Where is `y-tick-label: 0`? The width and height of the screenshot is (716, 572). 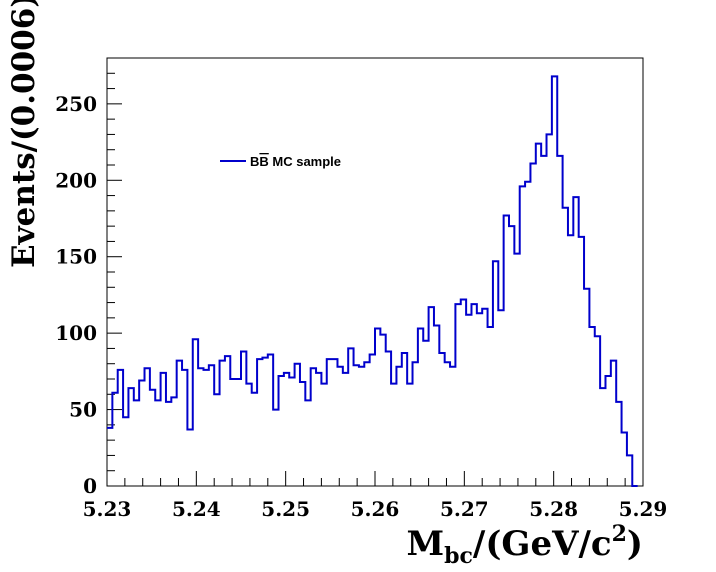
y-tick-label: 0 is located at coordinates (90, 486).